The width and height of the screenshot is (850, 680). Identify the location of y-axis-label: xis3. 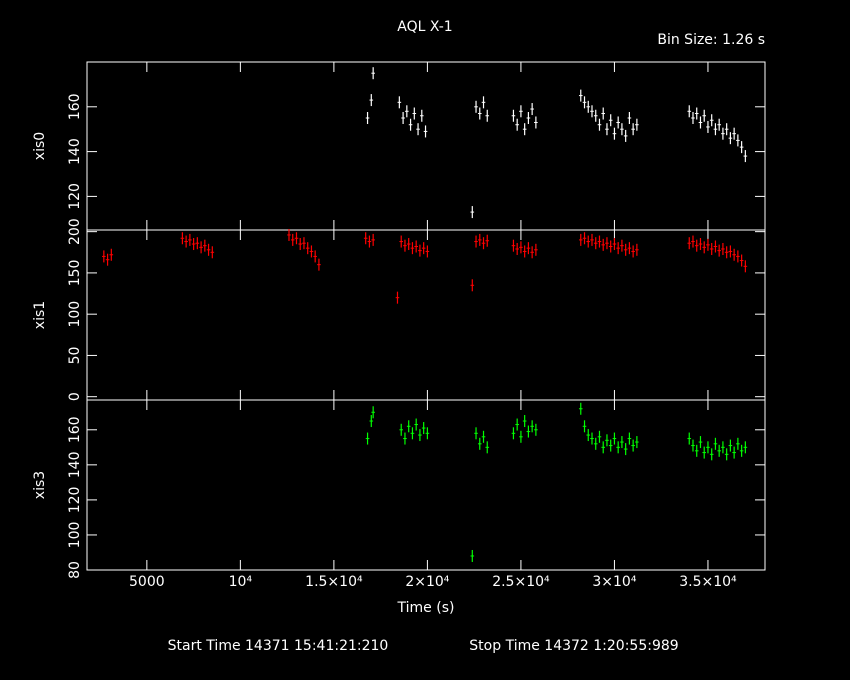
(40, 485).